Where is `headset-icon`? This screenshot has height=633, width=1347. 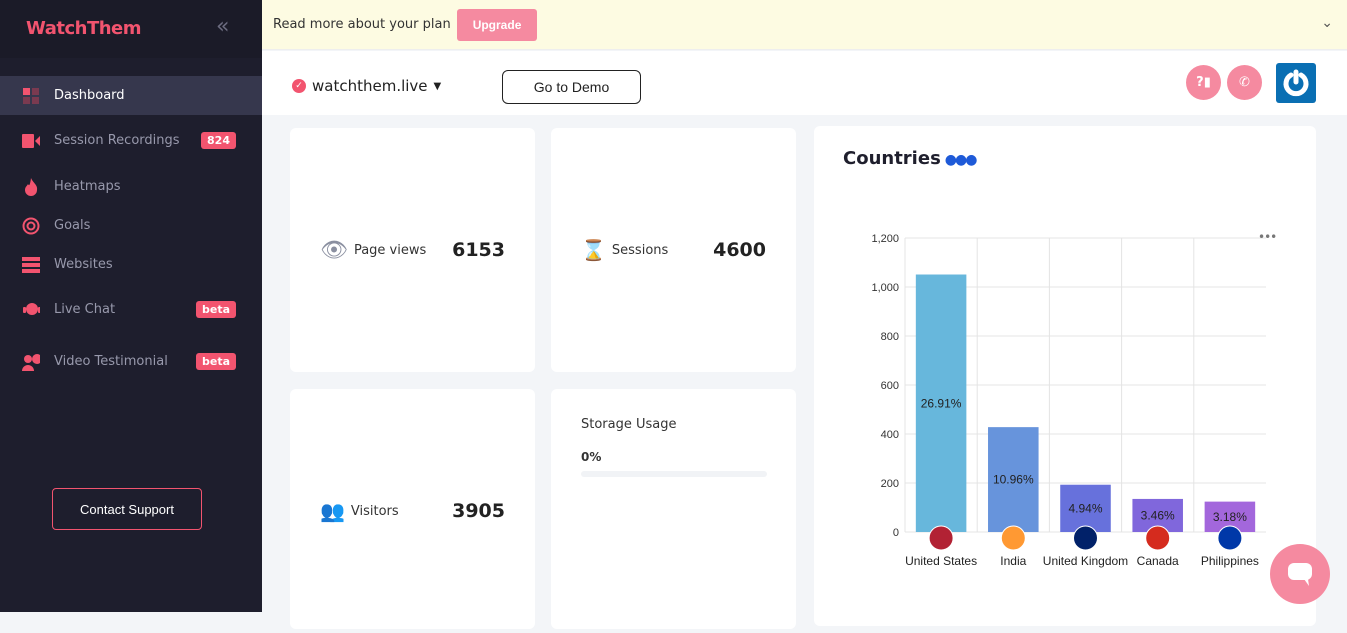
headset-icon is located at coordinates (31, 310).